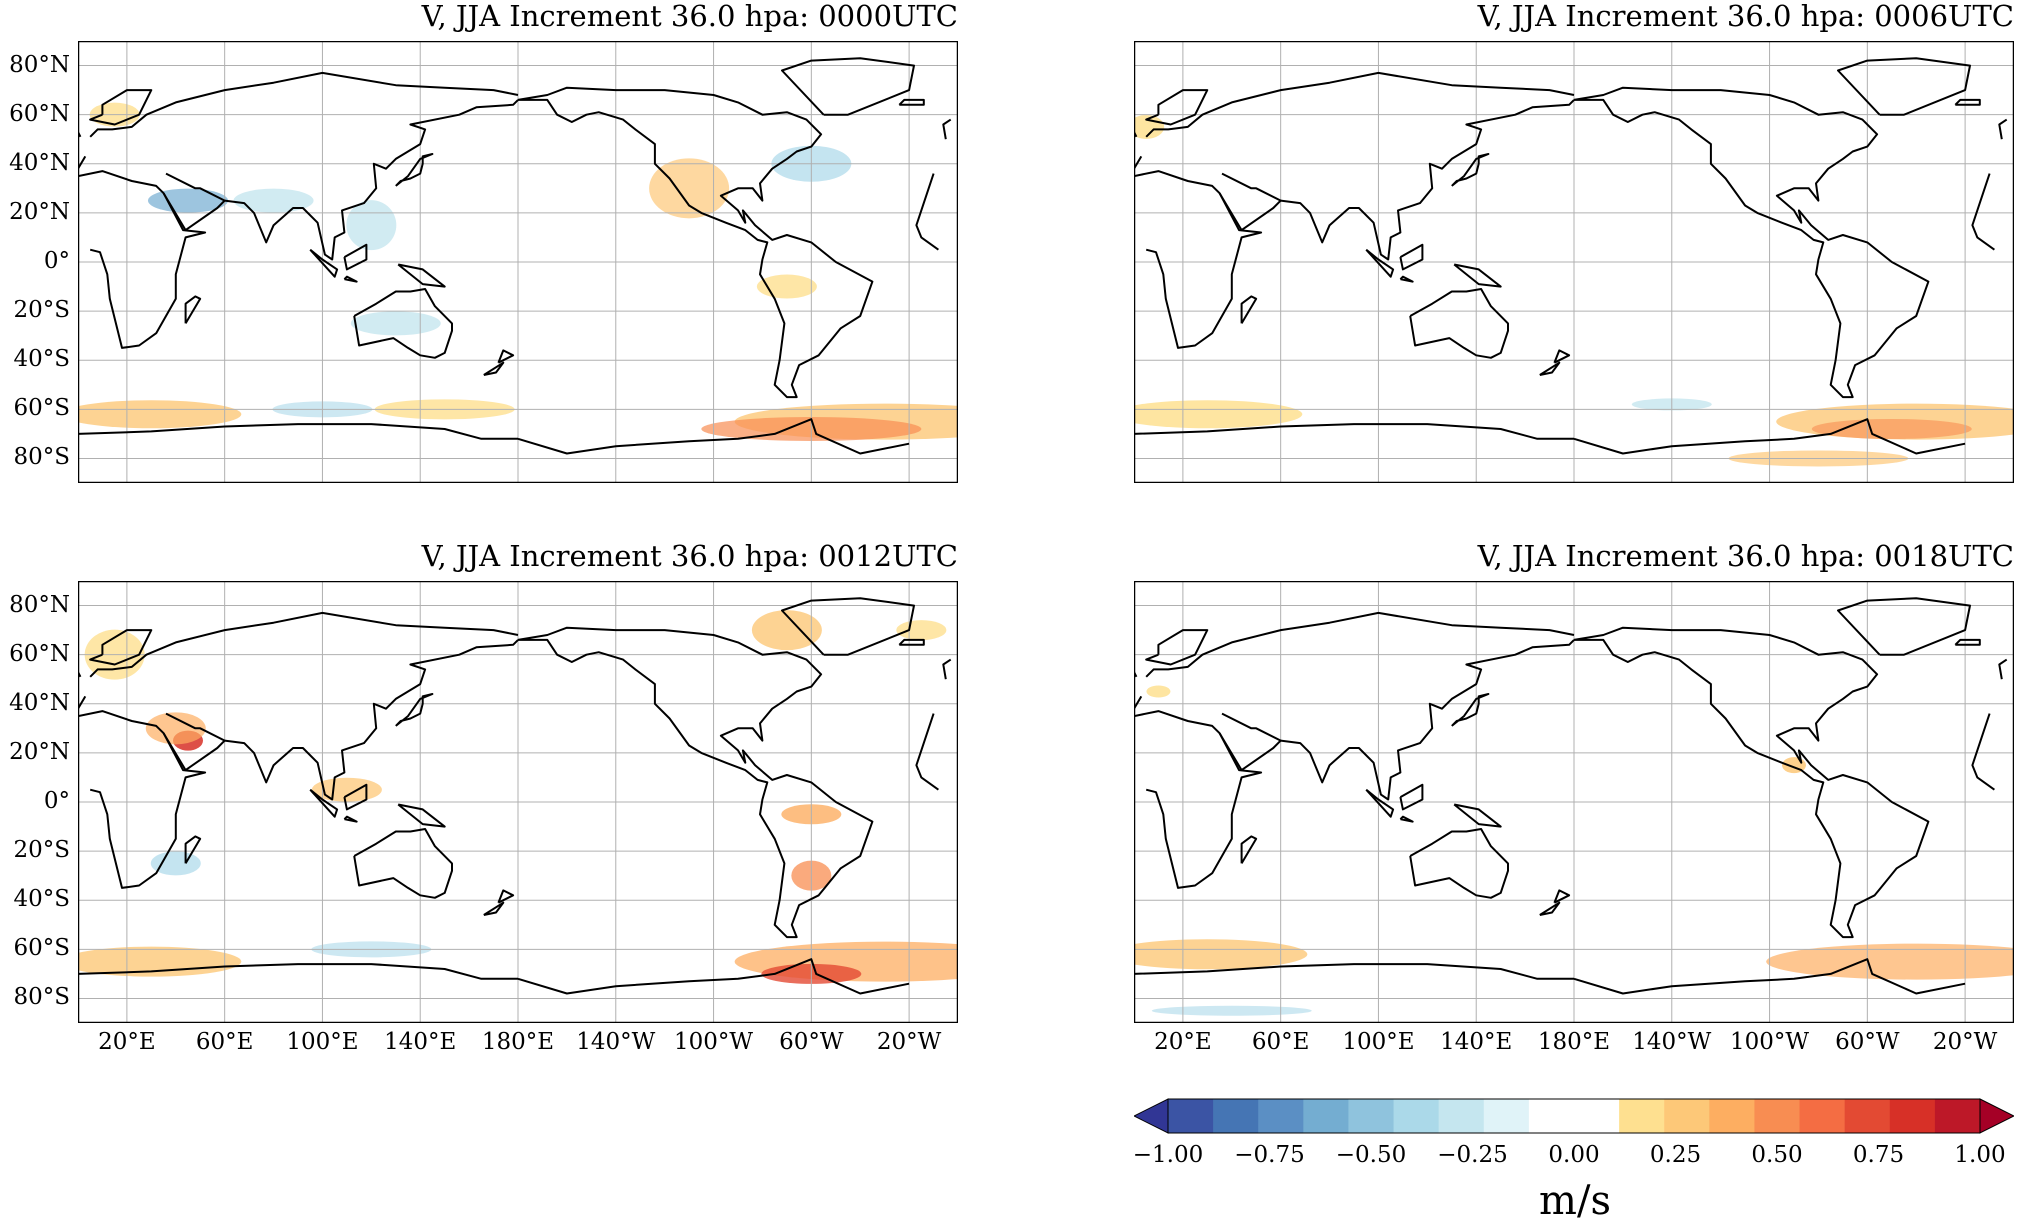  Describe the element at coordinates (41, 997) in the screenshot. I see `lat-tick-label: 80°S` at that location.